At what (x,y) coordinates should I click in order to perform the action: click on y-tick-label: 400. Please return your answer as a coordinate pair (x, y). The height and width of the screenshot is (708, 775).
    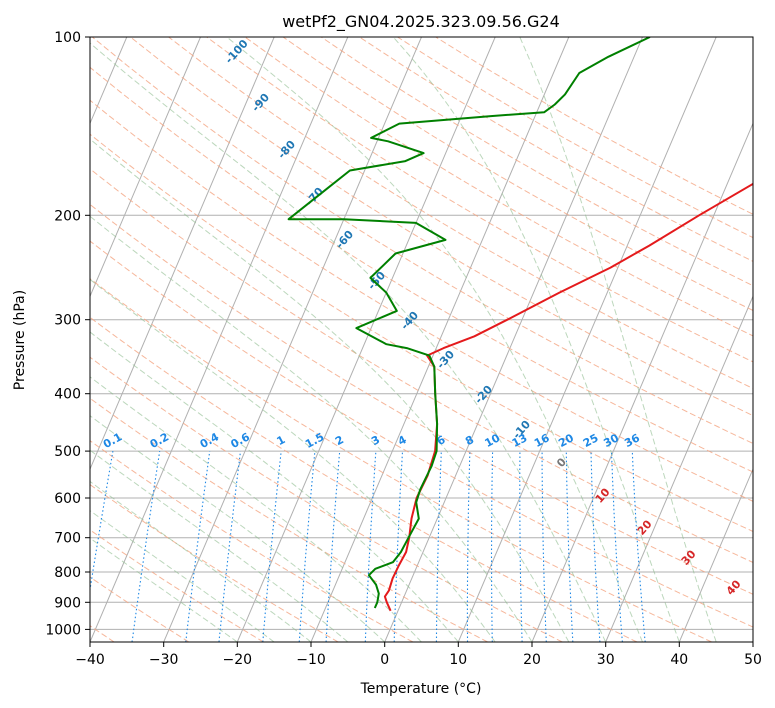
    Looking at the image, I should click on (67, 395).